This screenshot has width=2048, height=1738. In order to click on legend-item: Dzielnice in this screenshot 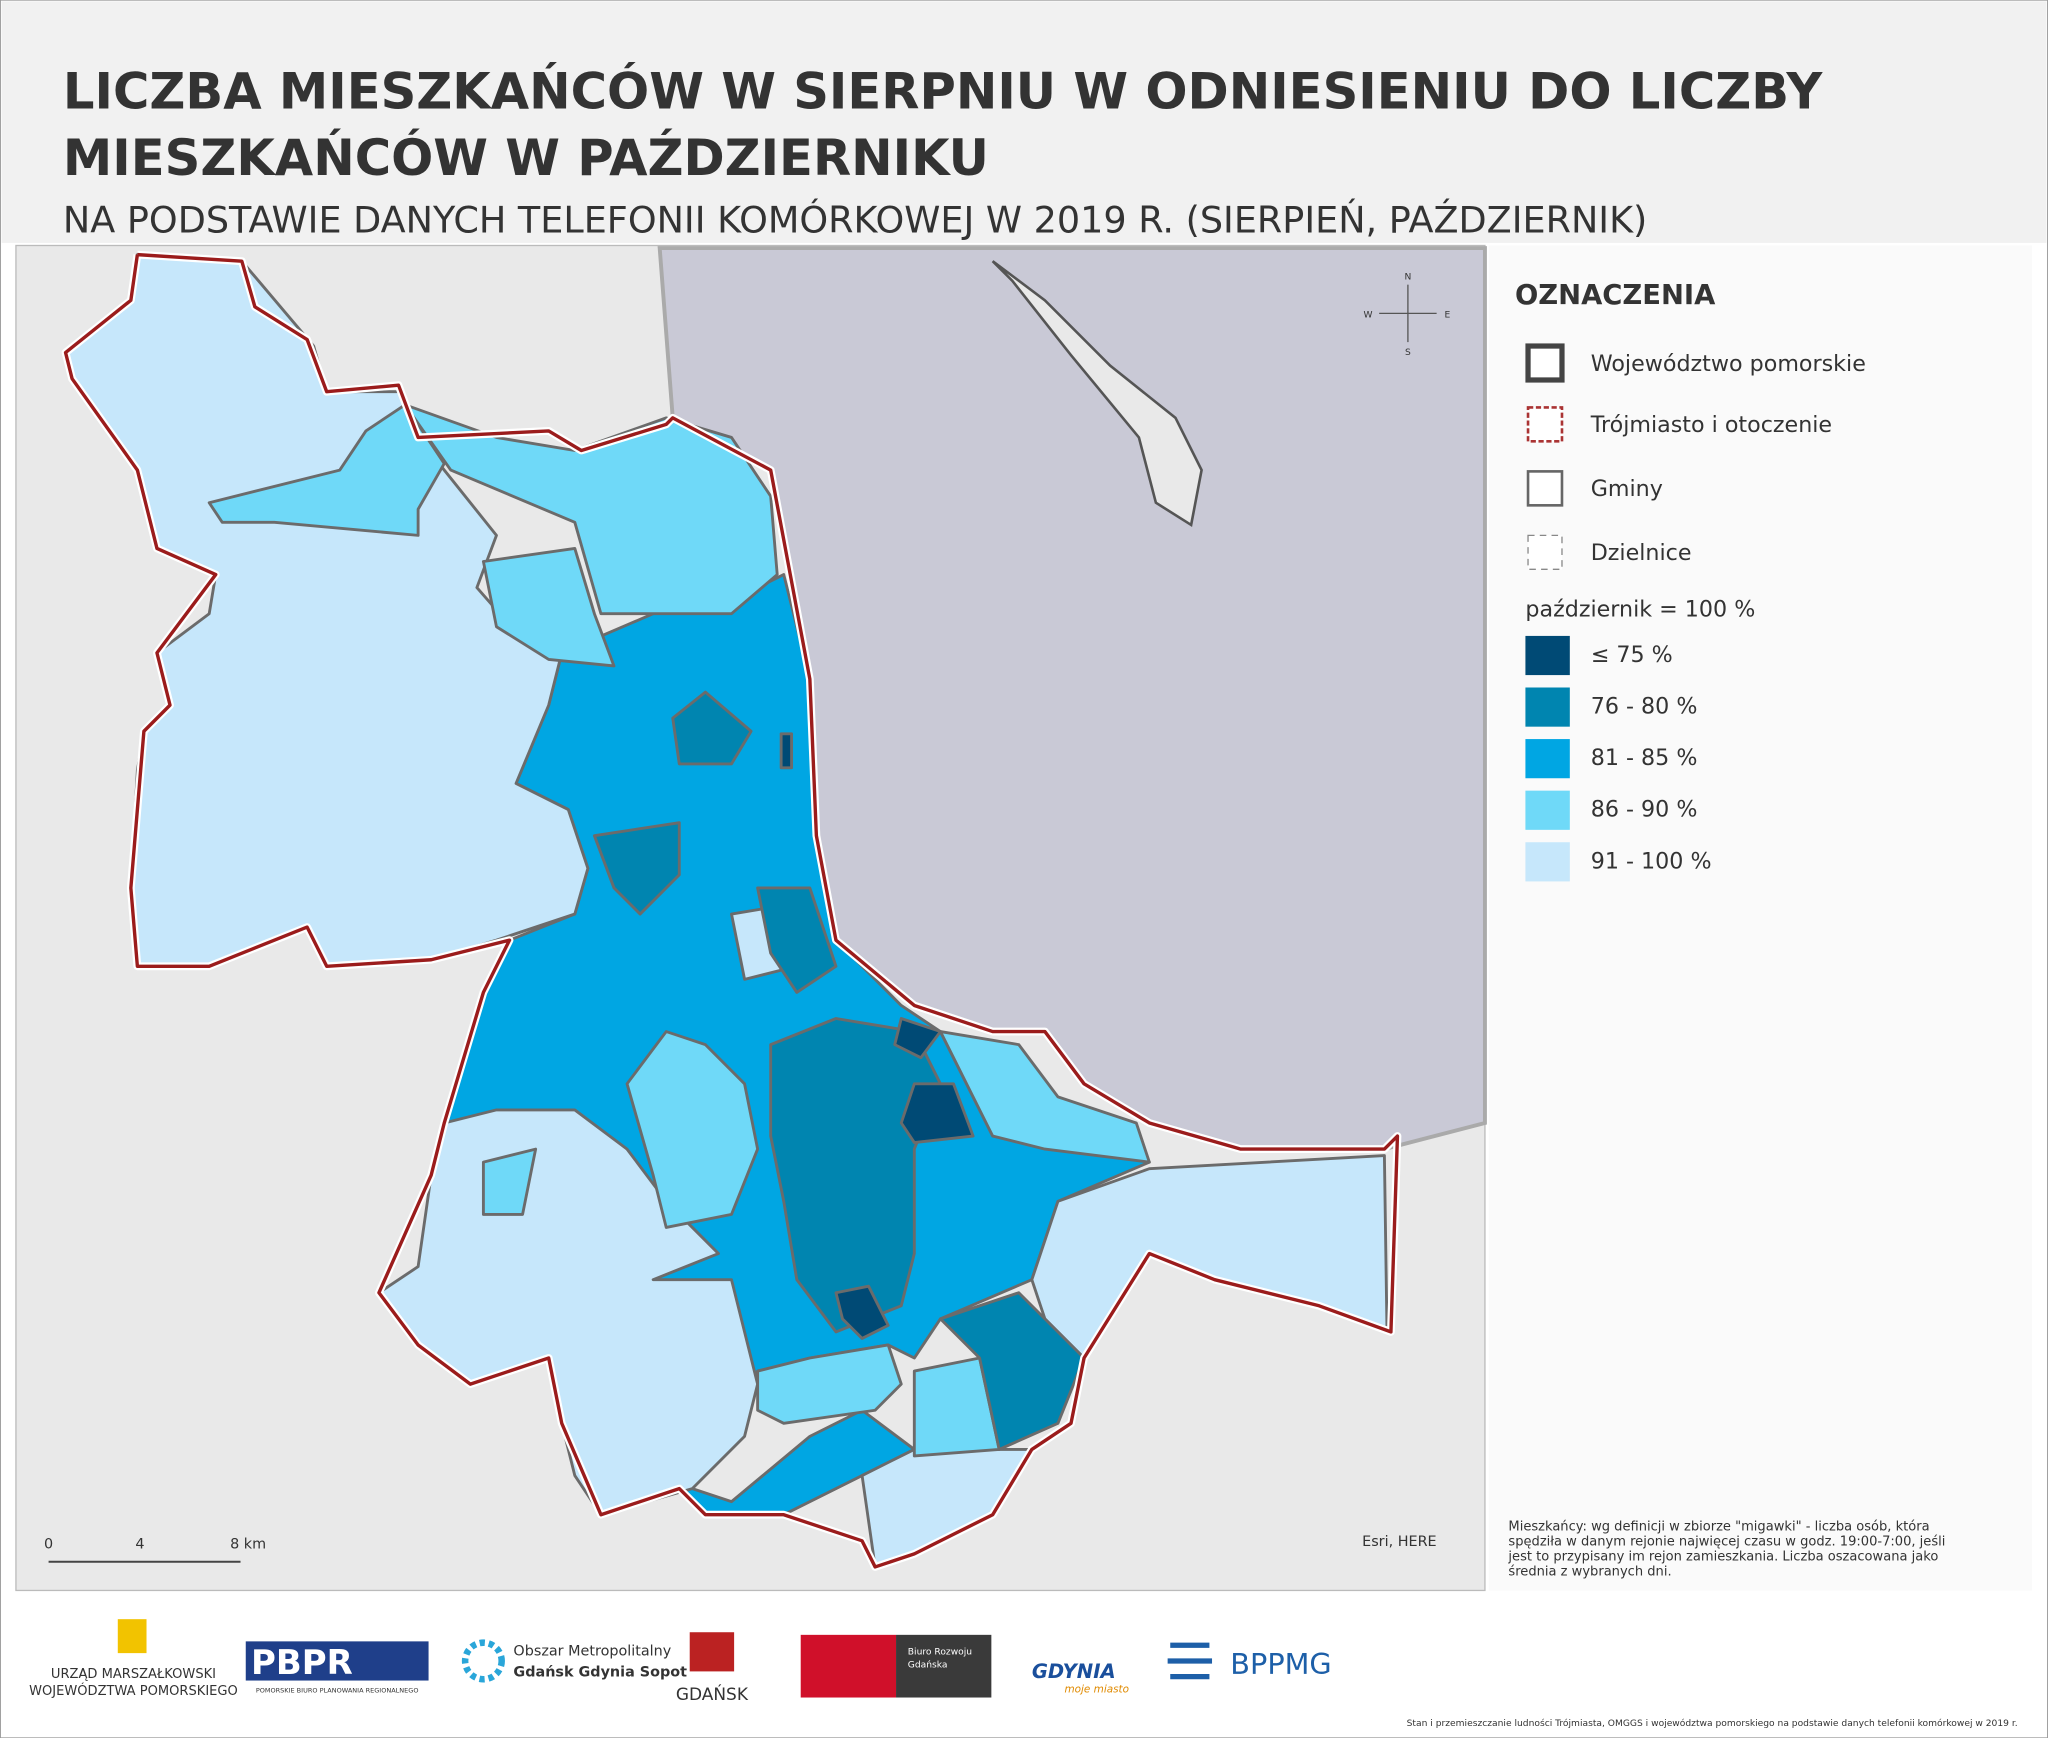, I will do `click(1641, 553)`.